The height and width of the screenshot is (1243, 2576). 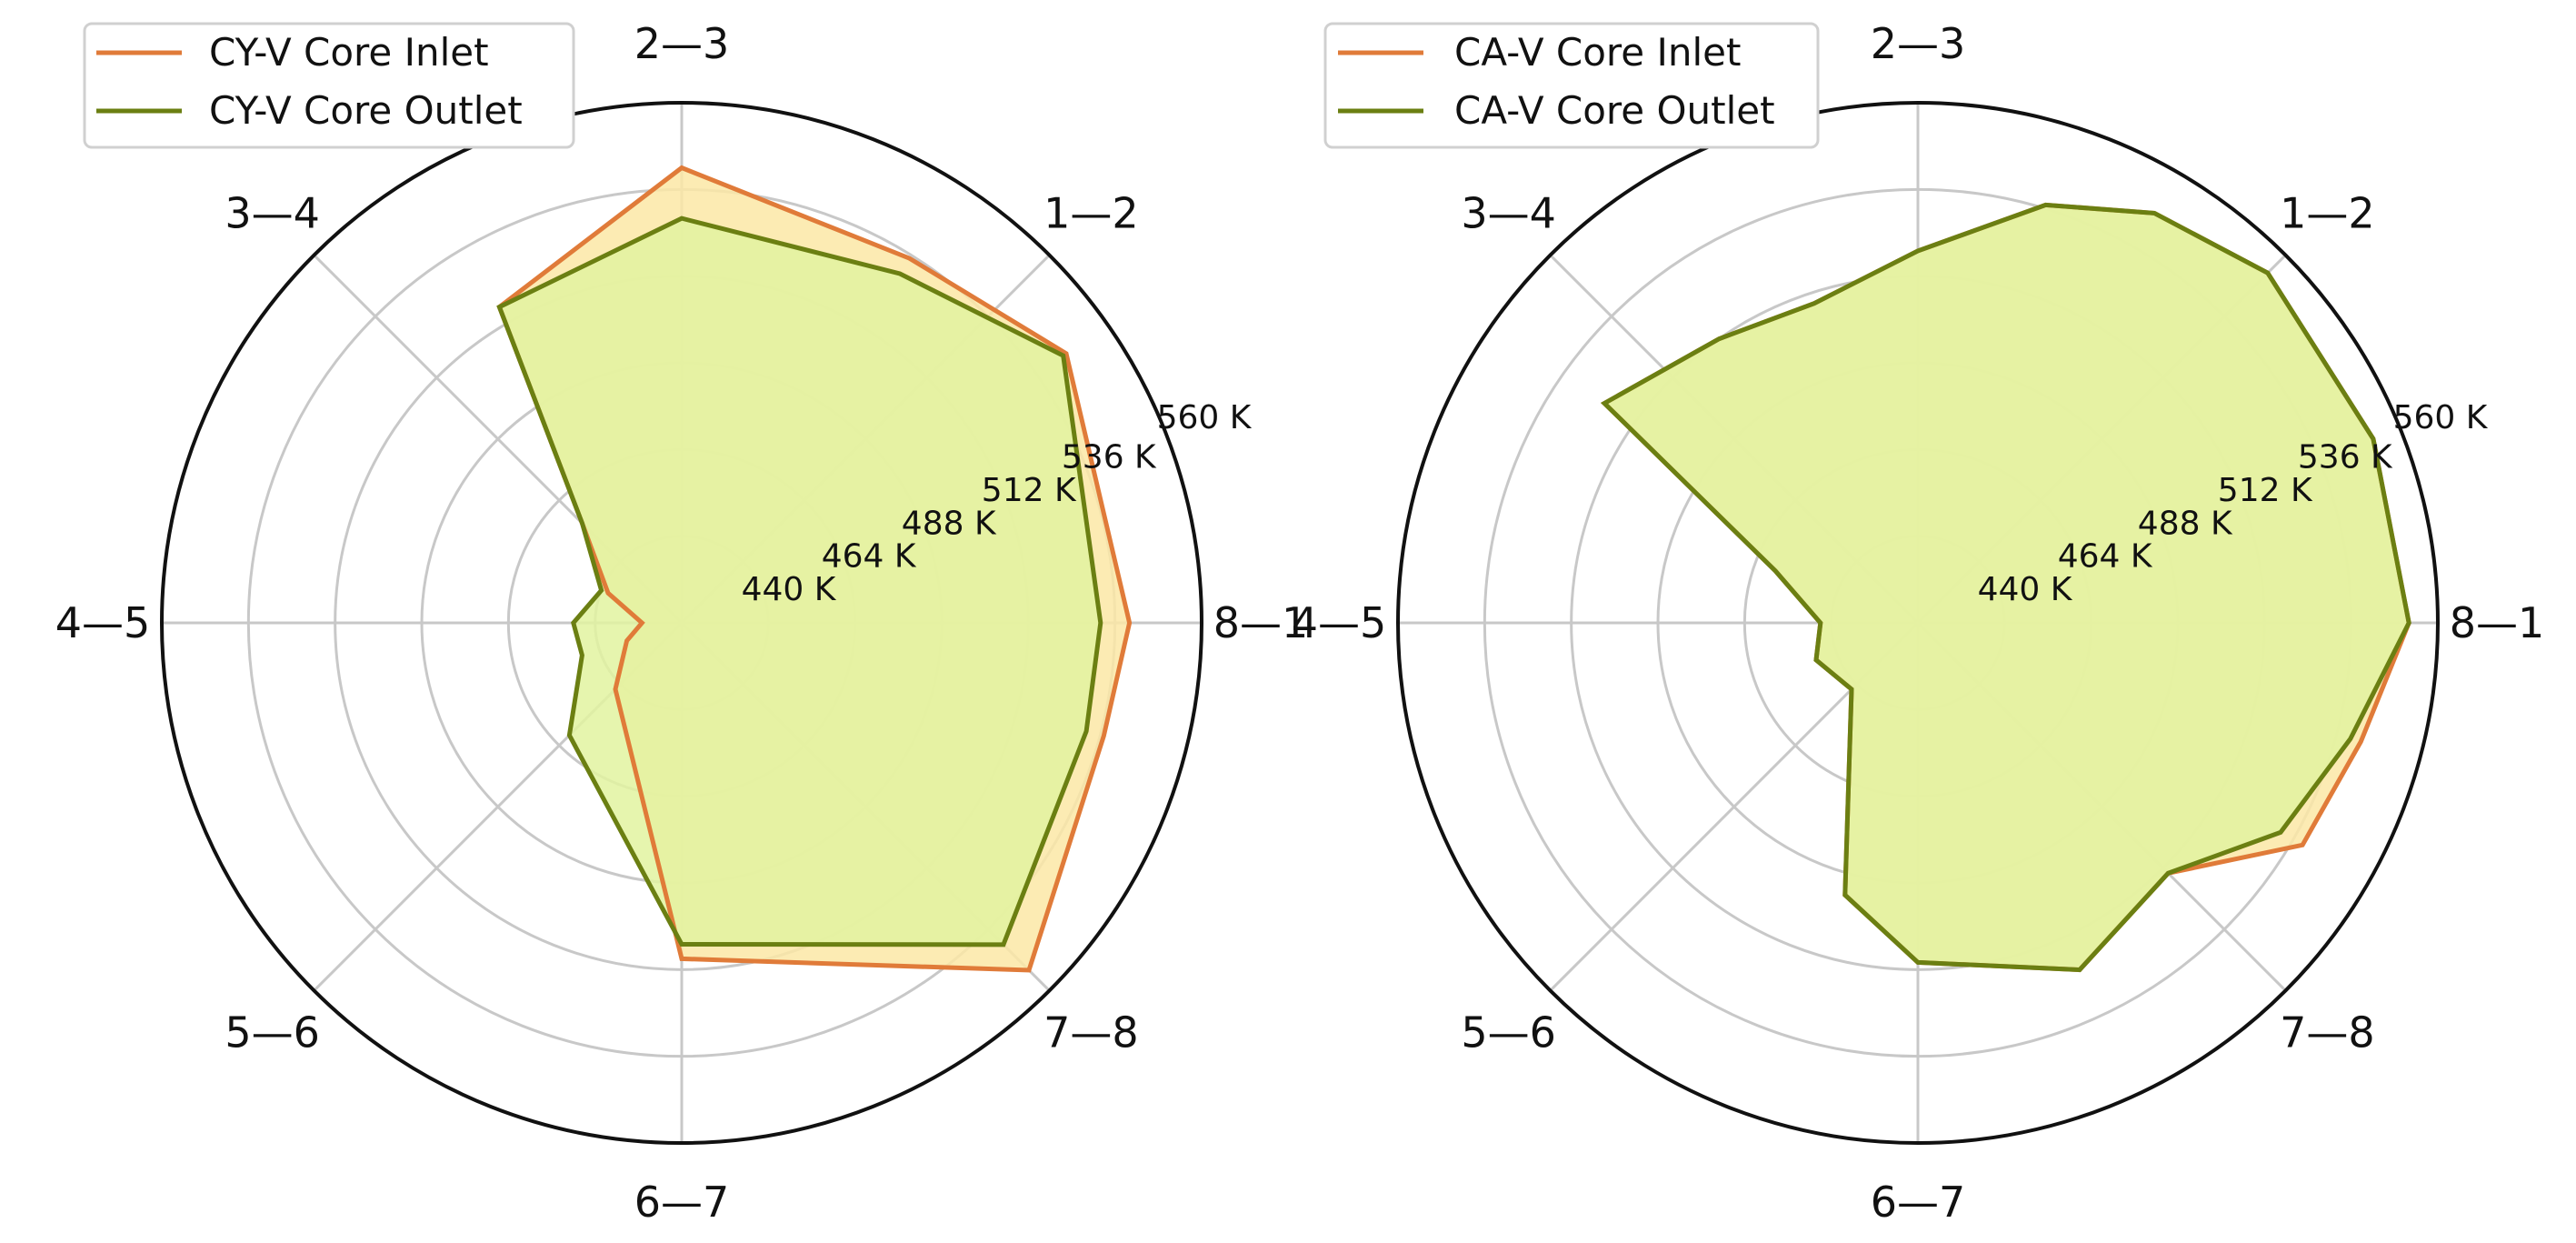 I want to click on legend-label-outlet: CY-V Core Outlet, so click(x=366, y=110).